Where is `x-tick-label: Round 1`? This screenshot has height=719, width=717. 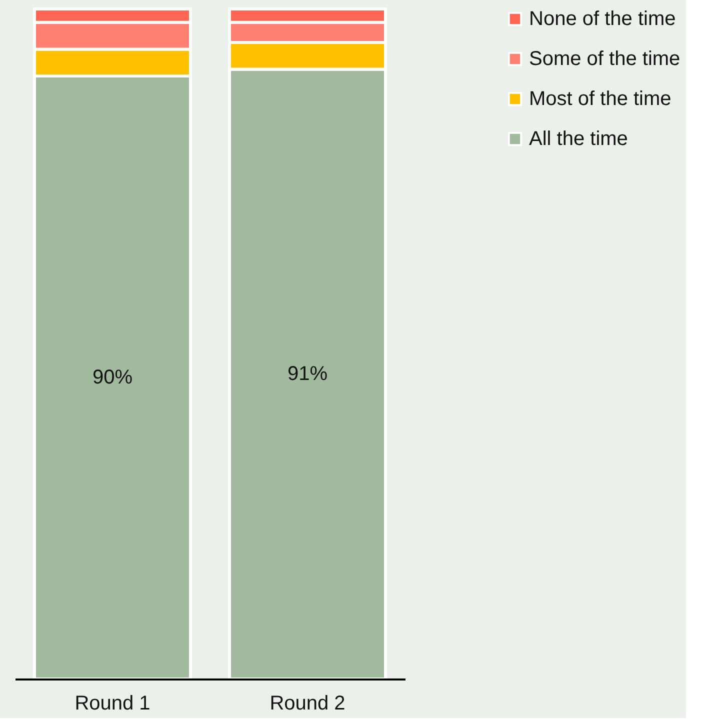 x-tick-label: Round 1 is located at coordinates (112, 703).